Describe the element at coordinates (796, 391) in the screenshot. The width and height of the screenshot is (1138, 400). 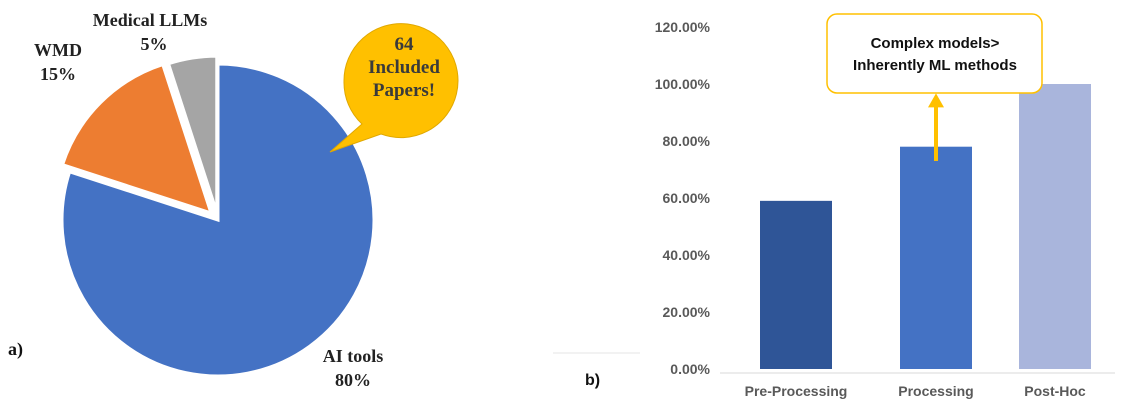
I see `x-tick-label: Pre-Processing` at that location.